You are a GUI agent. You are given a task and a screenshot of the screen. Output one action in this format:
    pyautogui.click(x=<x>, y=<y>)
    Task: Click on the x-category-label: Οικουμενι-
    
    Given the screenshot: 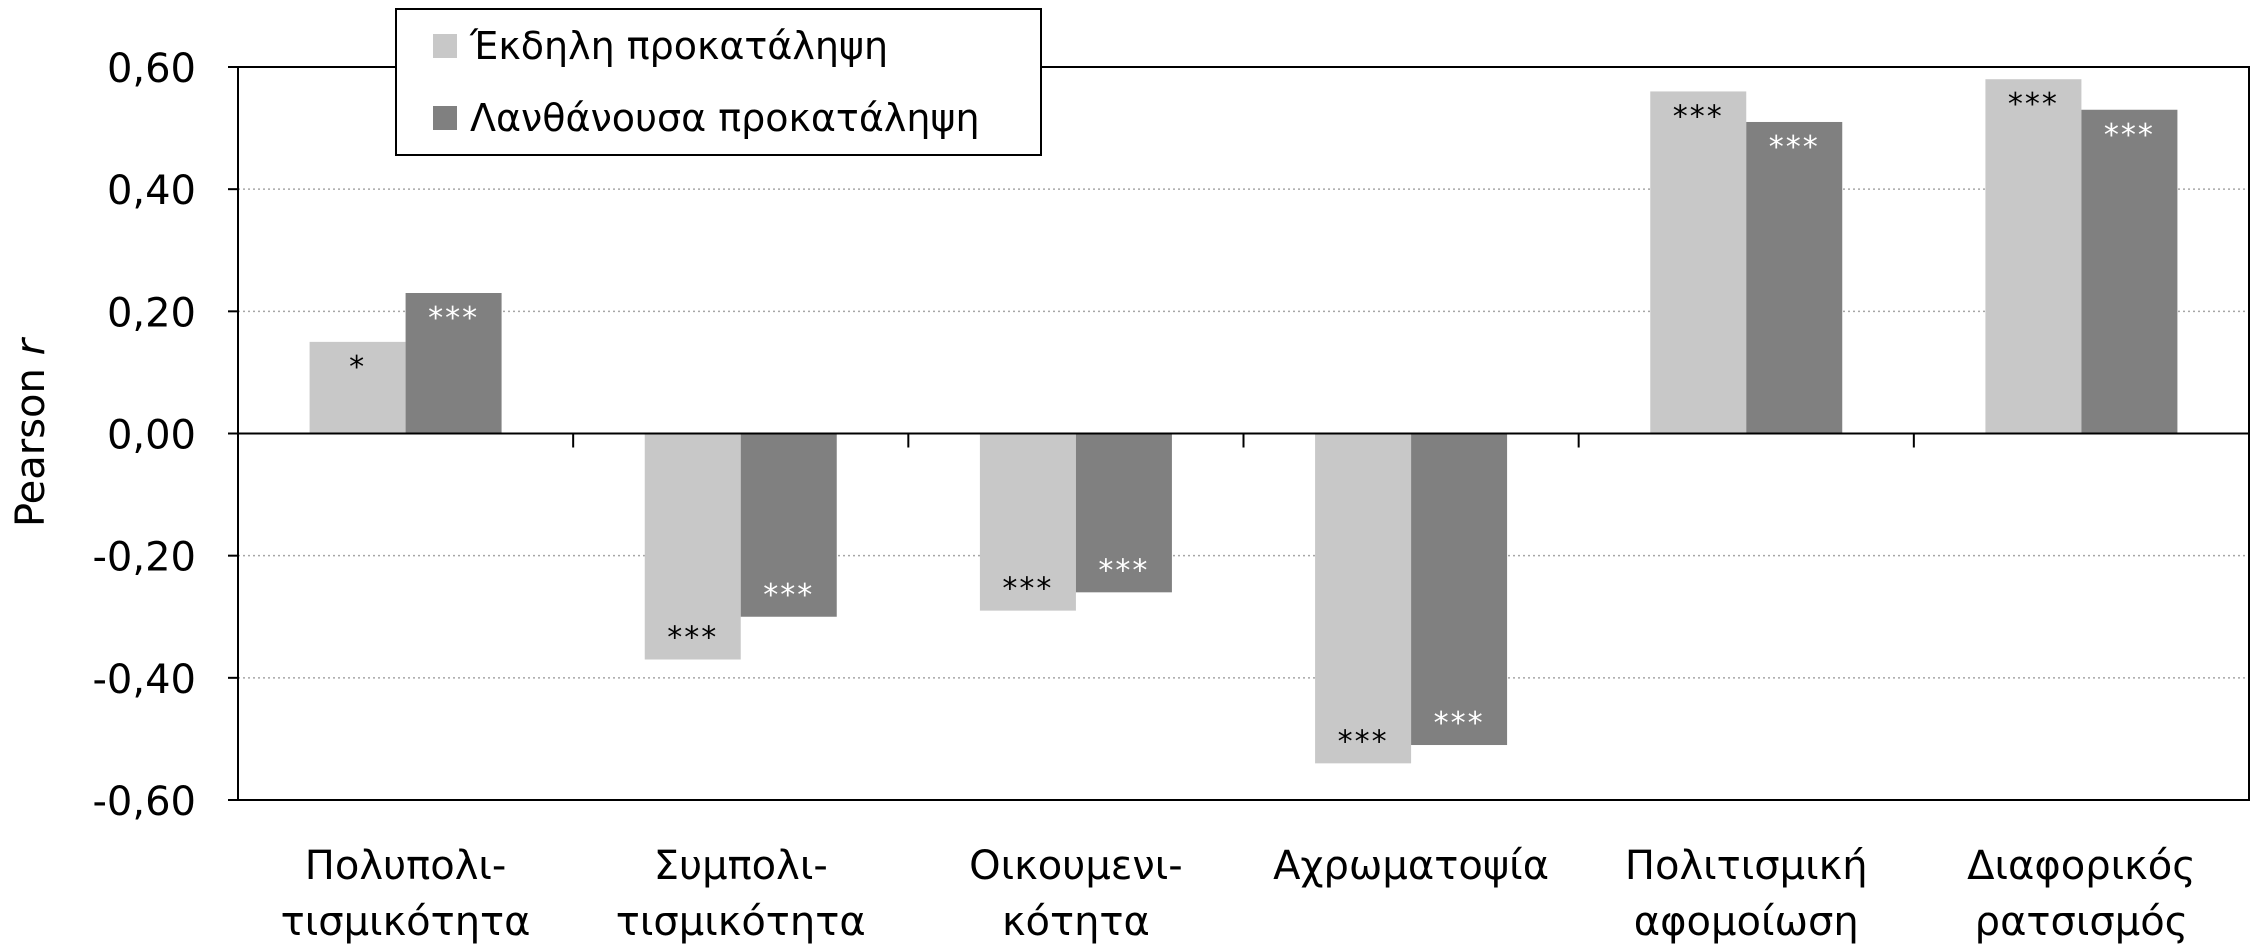 What is the action you would take?
    pyautogui.click(x=1076, y=866)
    